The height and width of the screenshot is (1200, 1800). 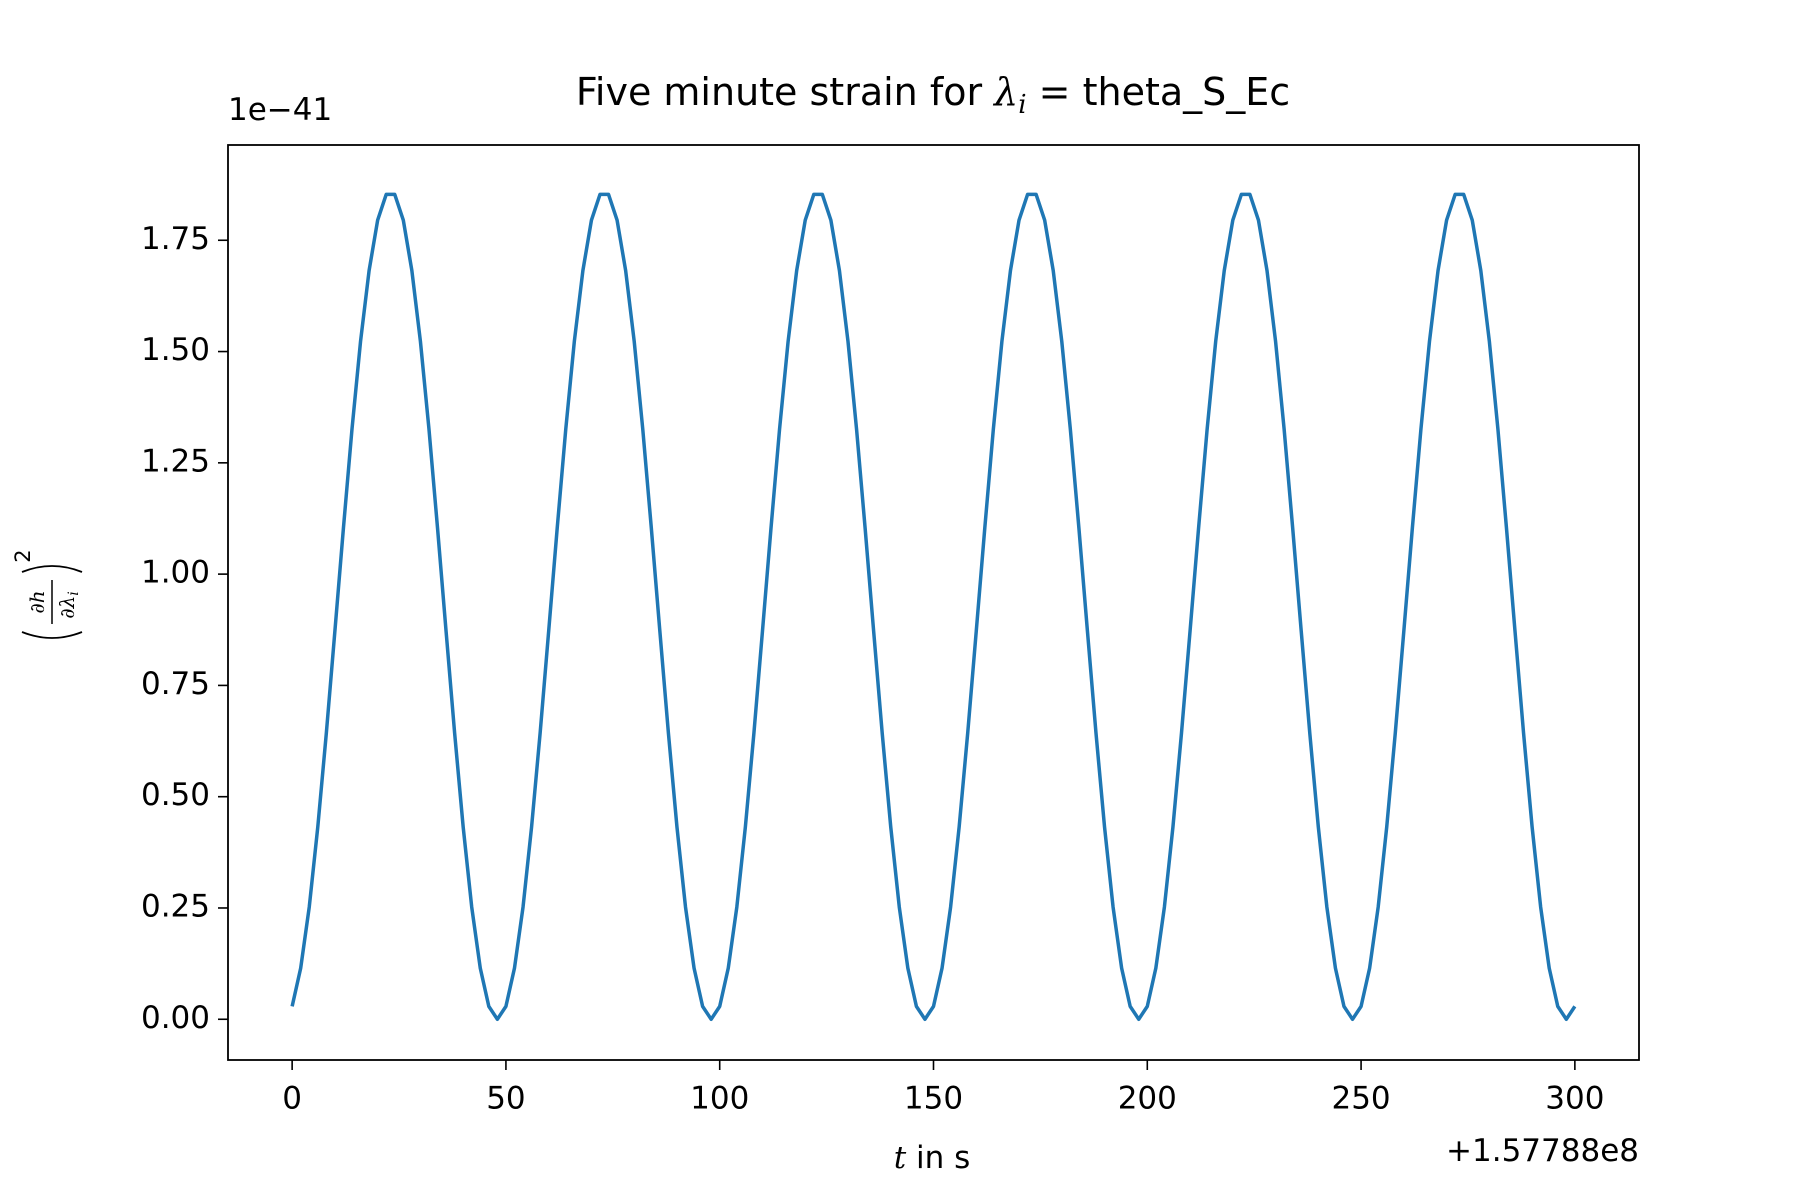 I want to click on x-tick-label: 300, so click(x=1574, y=1099).